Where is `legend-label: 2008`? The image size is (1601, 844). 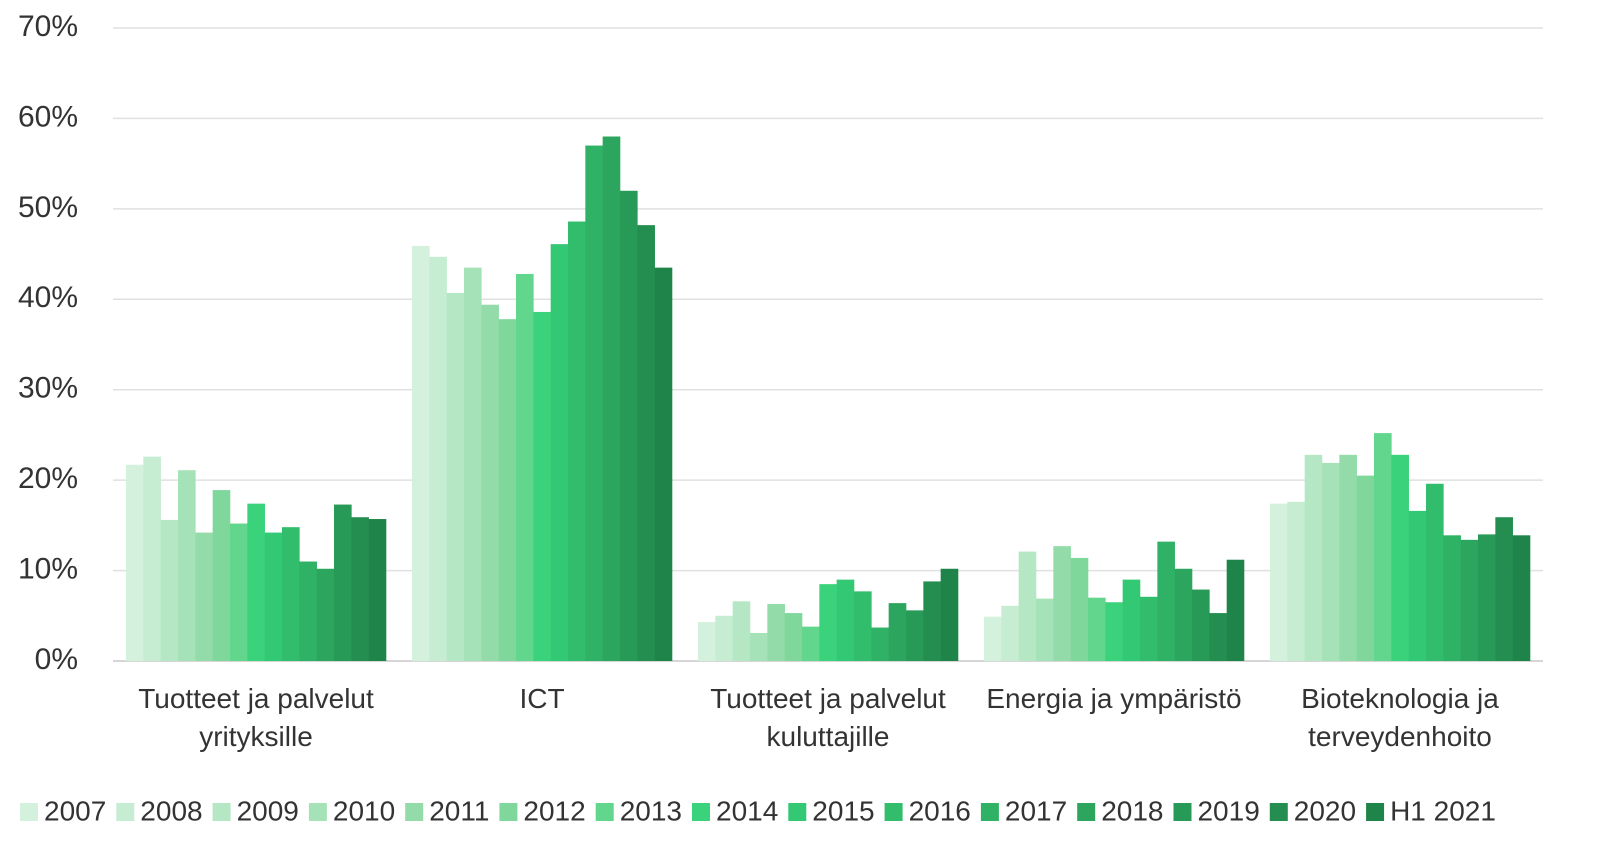
legend-label: 2008 is located at coordinates (171, 810).